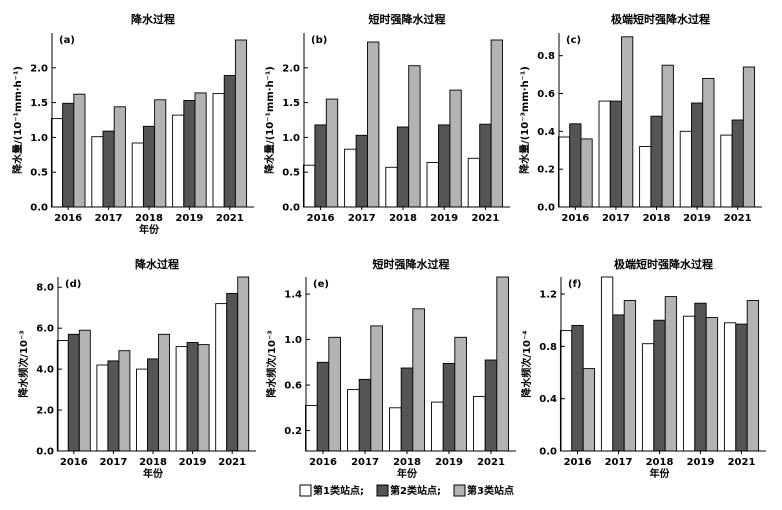  I want to click on legend-label-class3: 第3类站点, so click(490, 490).